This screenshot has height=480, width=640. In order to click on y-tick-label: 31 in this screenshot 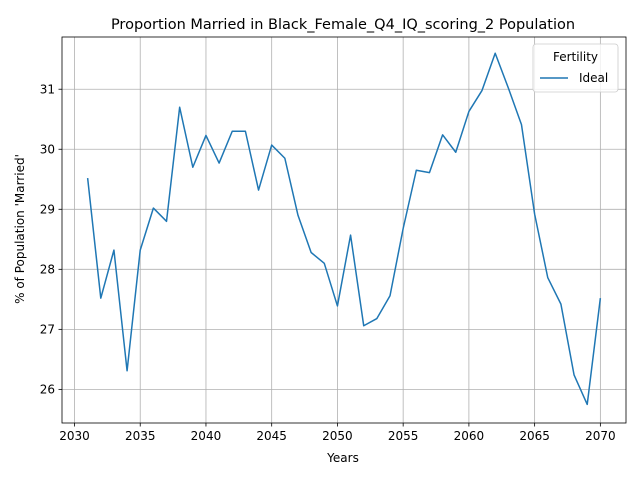, I will do `click(47, 90)`.